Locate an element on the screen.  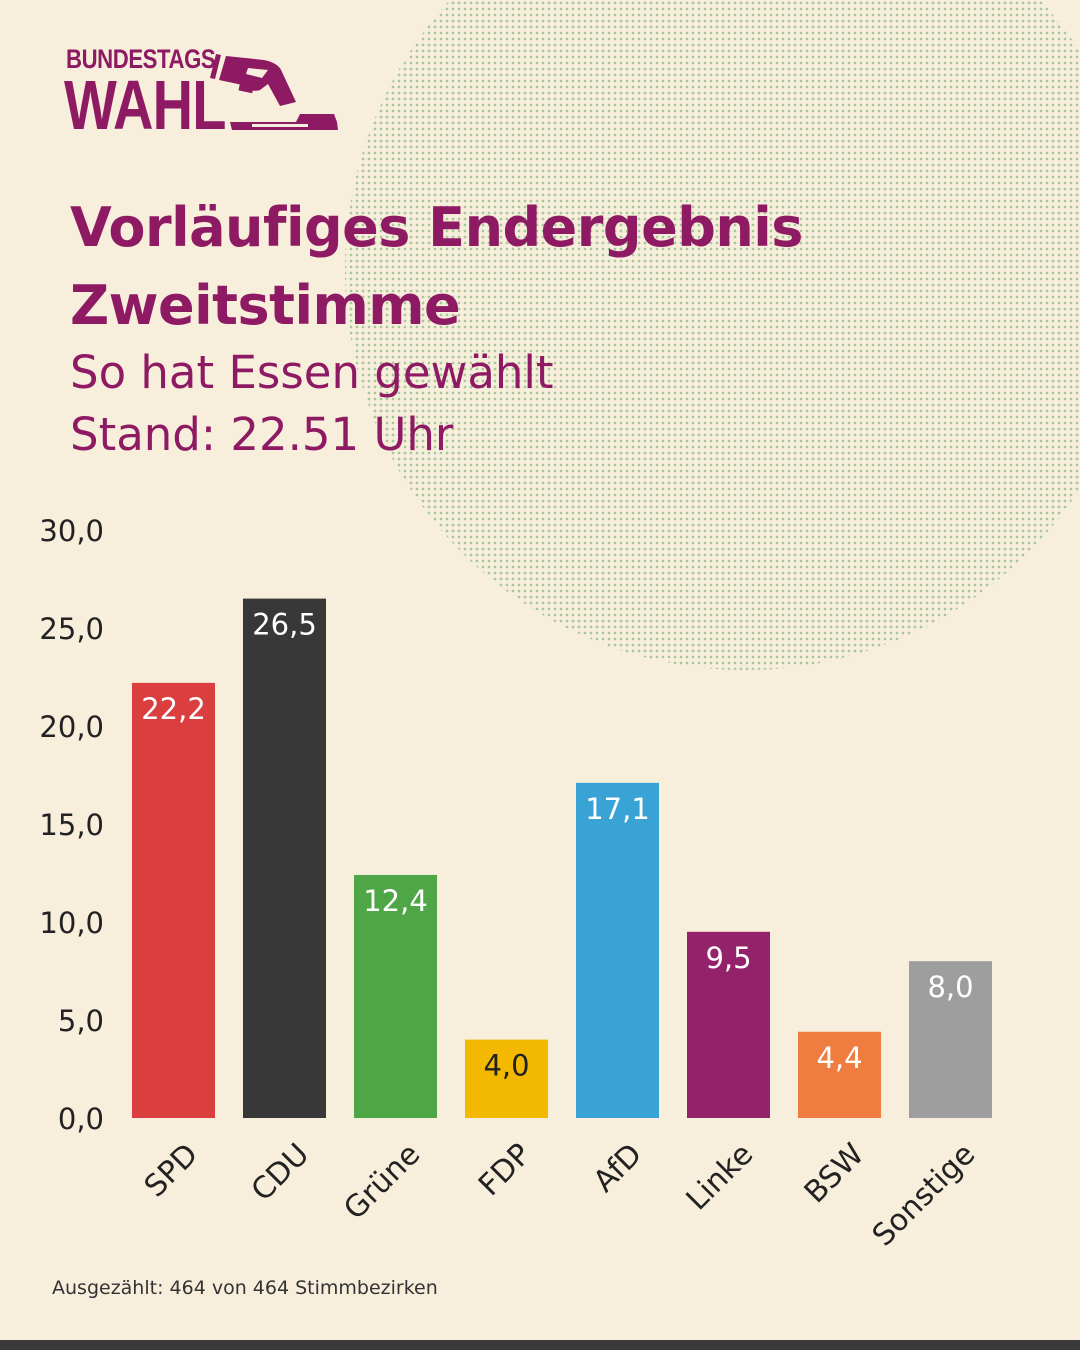
x-category-label: SPD is located at coordinates (171, 1170).